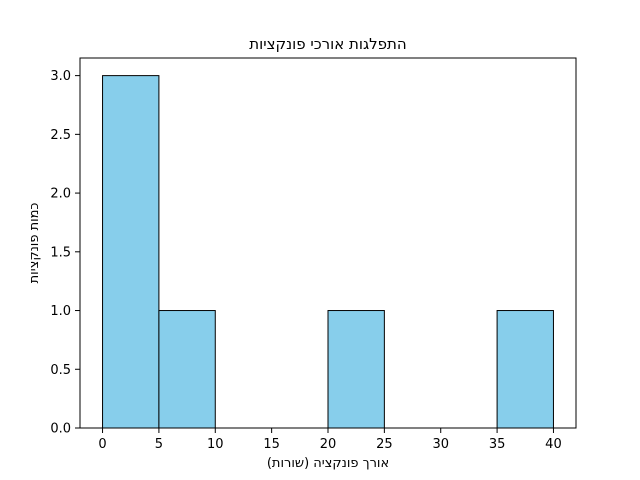 The height and width of the screenshot is (480, 640). I want to click on x-tick-label: 15, so click(271, 444).